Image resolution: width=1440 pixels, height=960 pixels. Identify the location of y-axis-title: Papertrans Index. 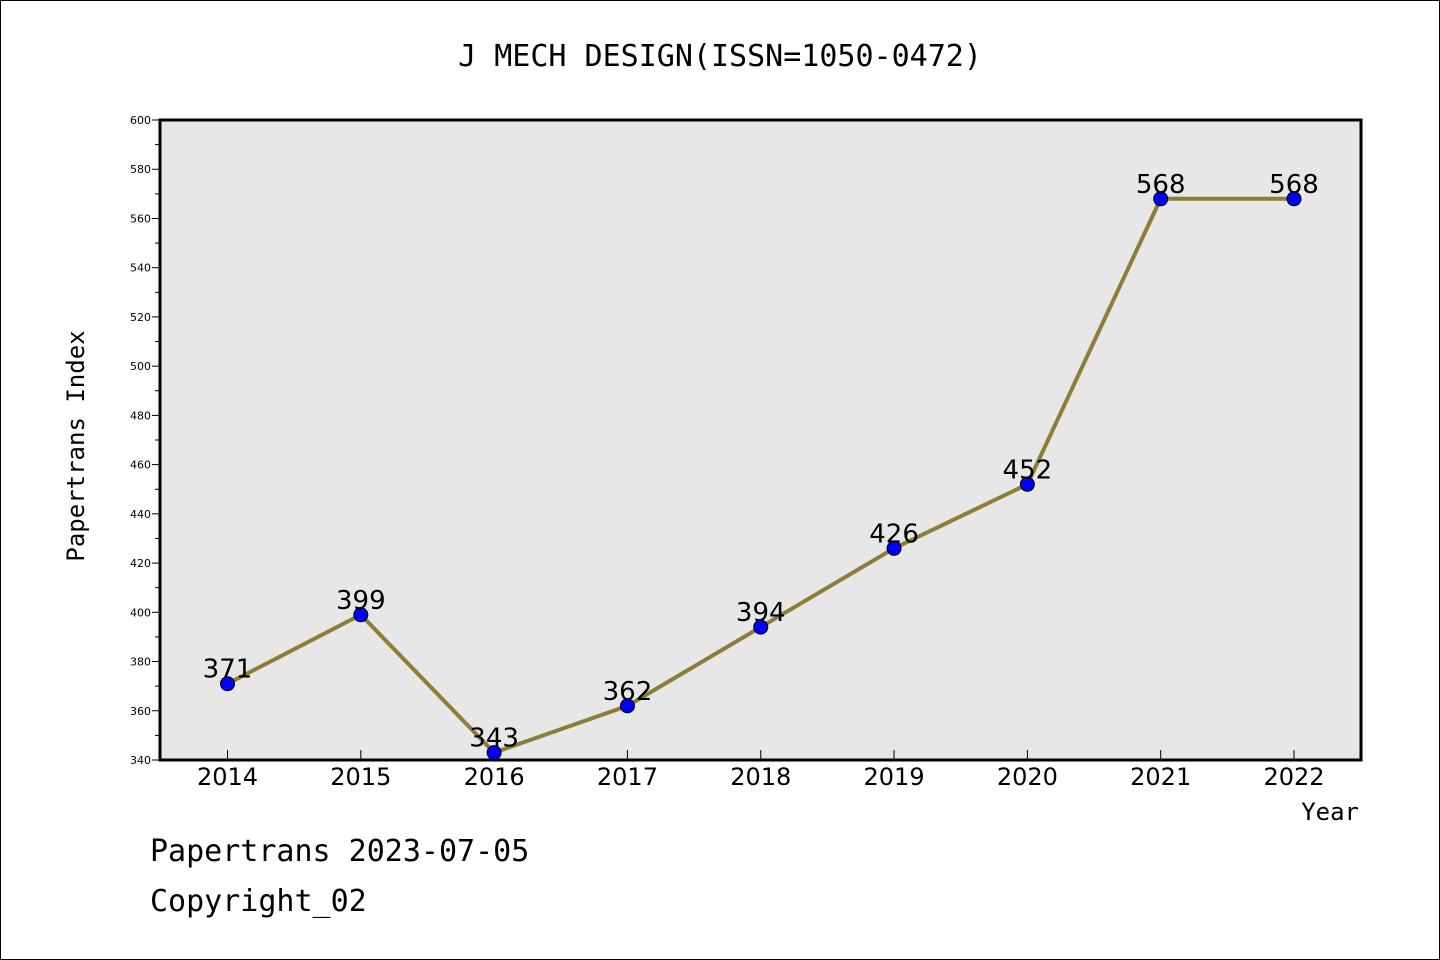
(76, 445).